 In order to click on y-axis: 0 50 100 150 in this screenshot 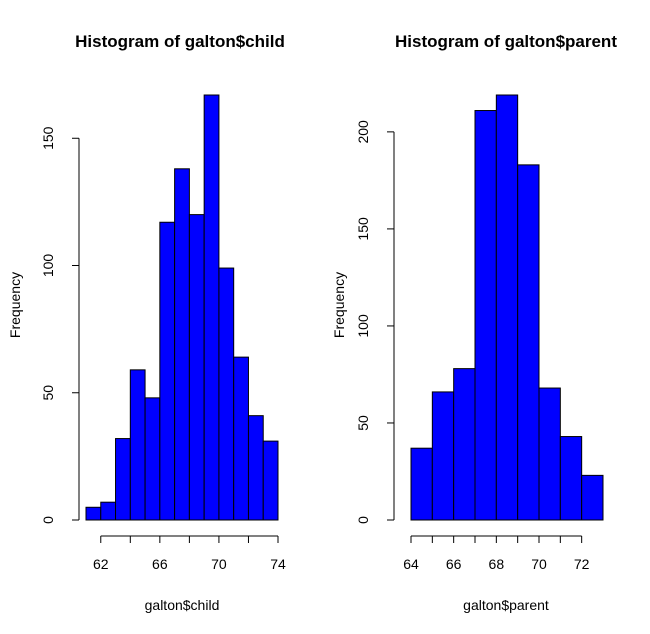, I will do `click(60, 325)`.